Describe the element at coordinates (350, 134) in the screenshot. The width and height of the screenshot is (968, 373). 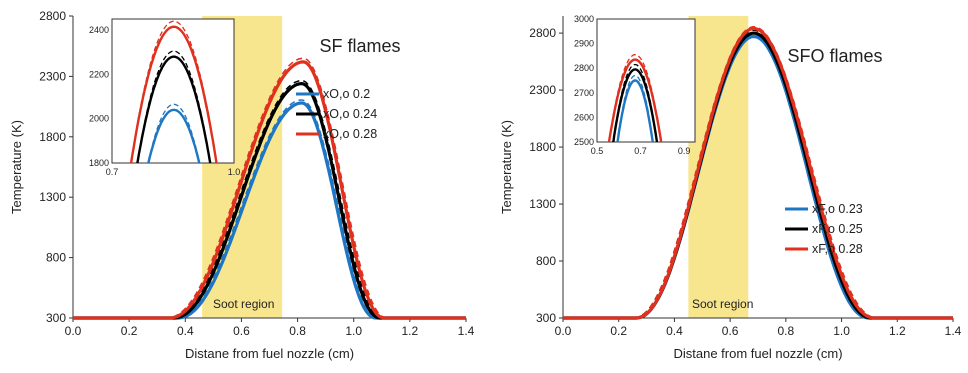
I see `legend-label: xO,o 0.28` at that location.